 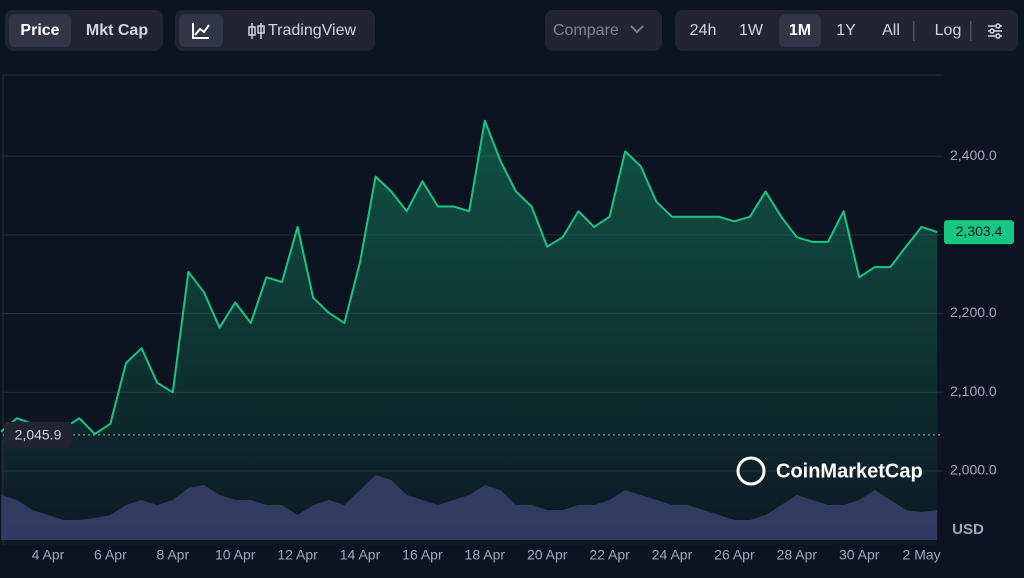 I want to click on price-tag-bg, so click(x=979, y=232).